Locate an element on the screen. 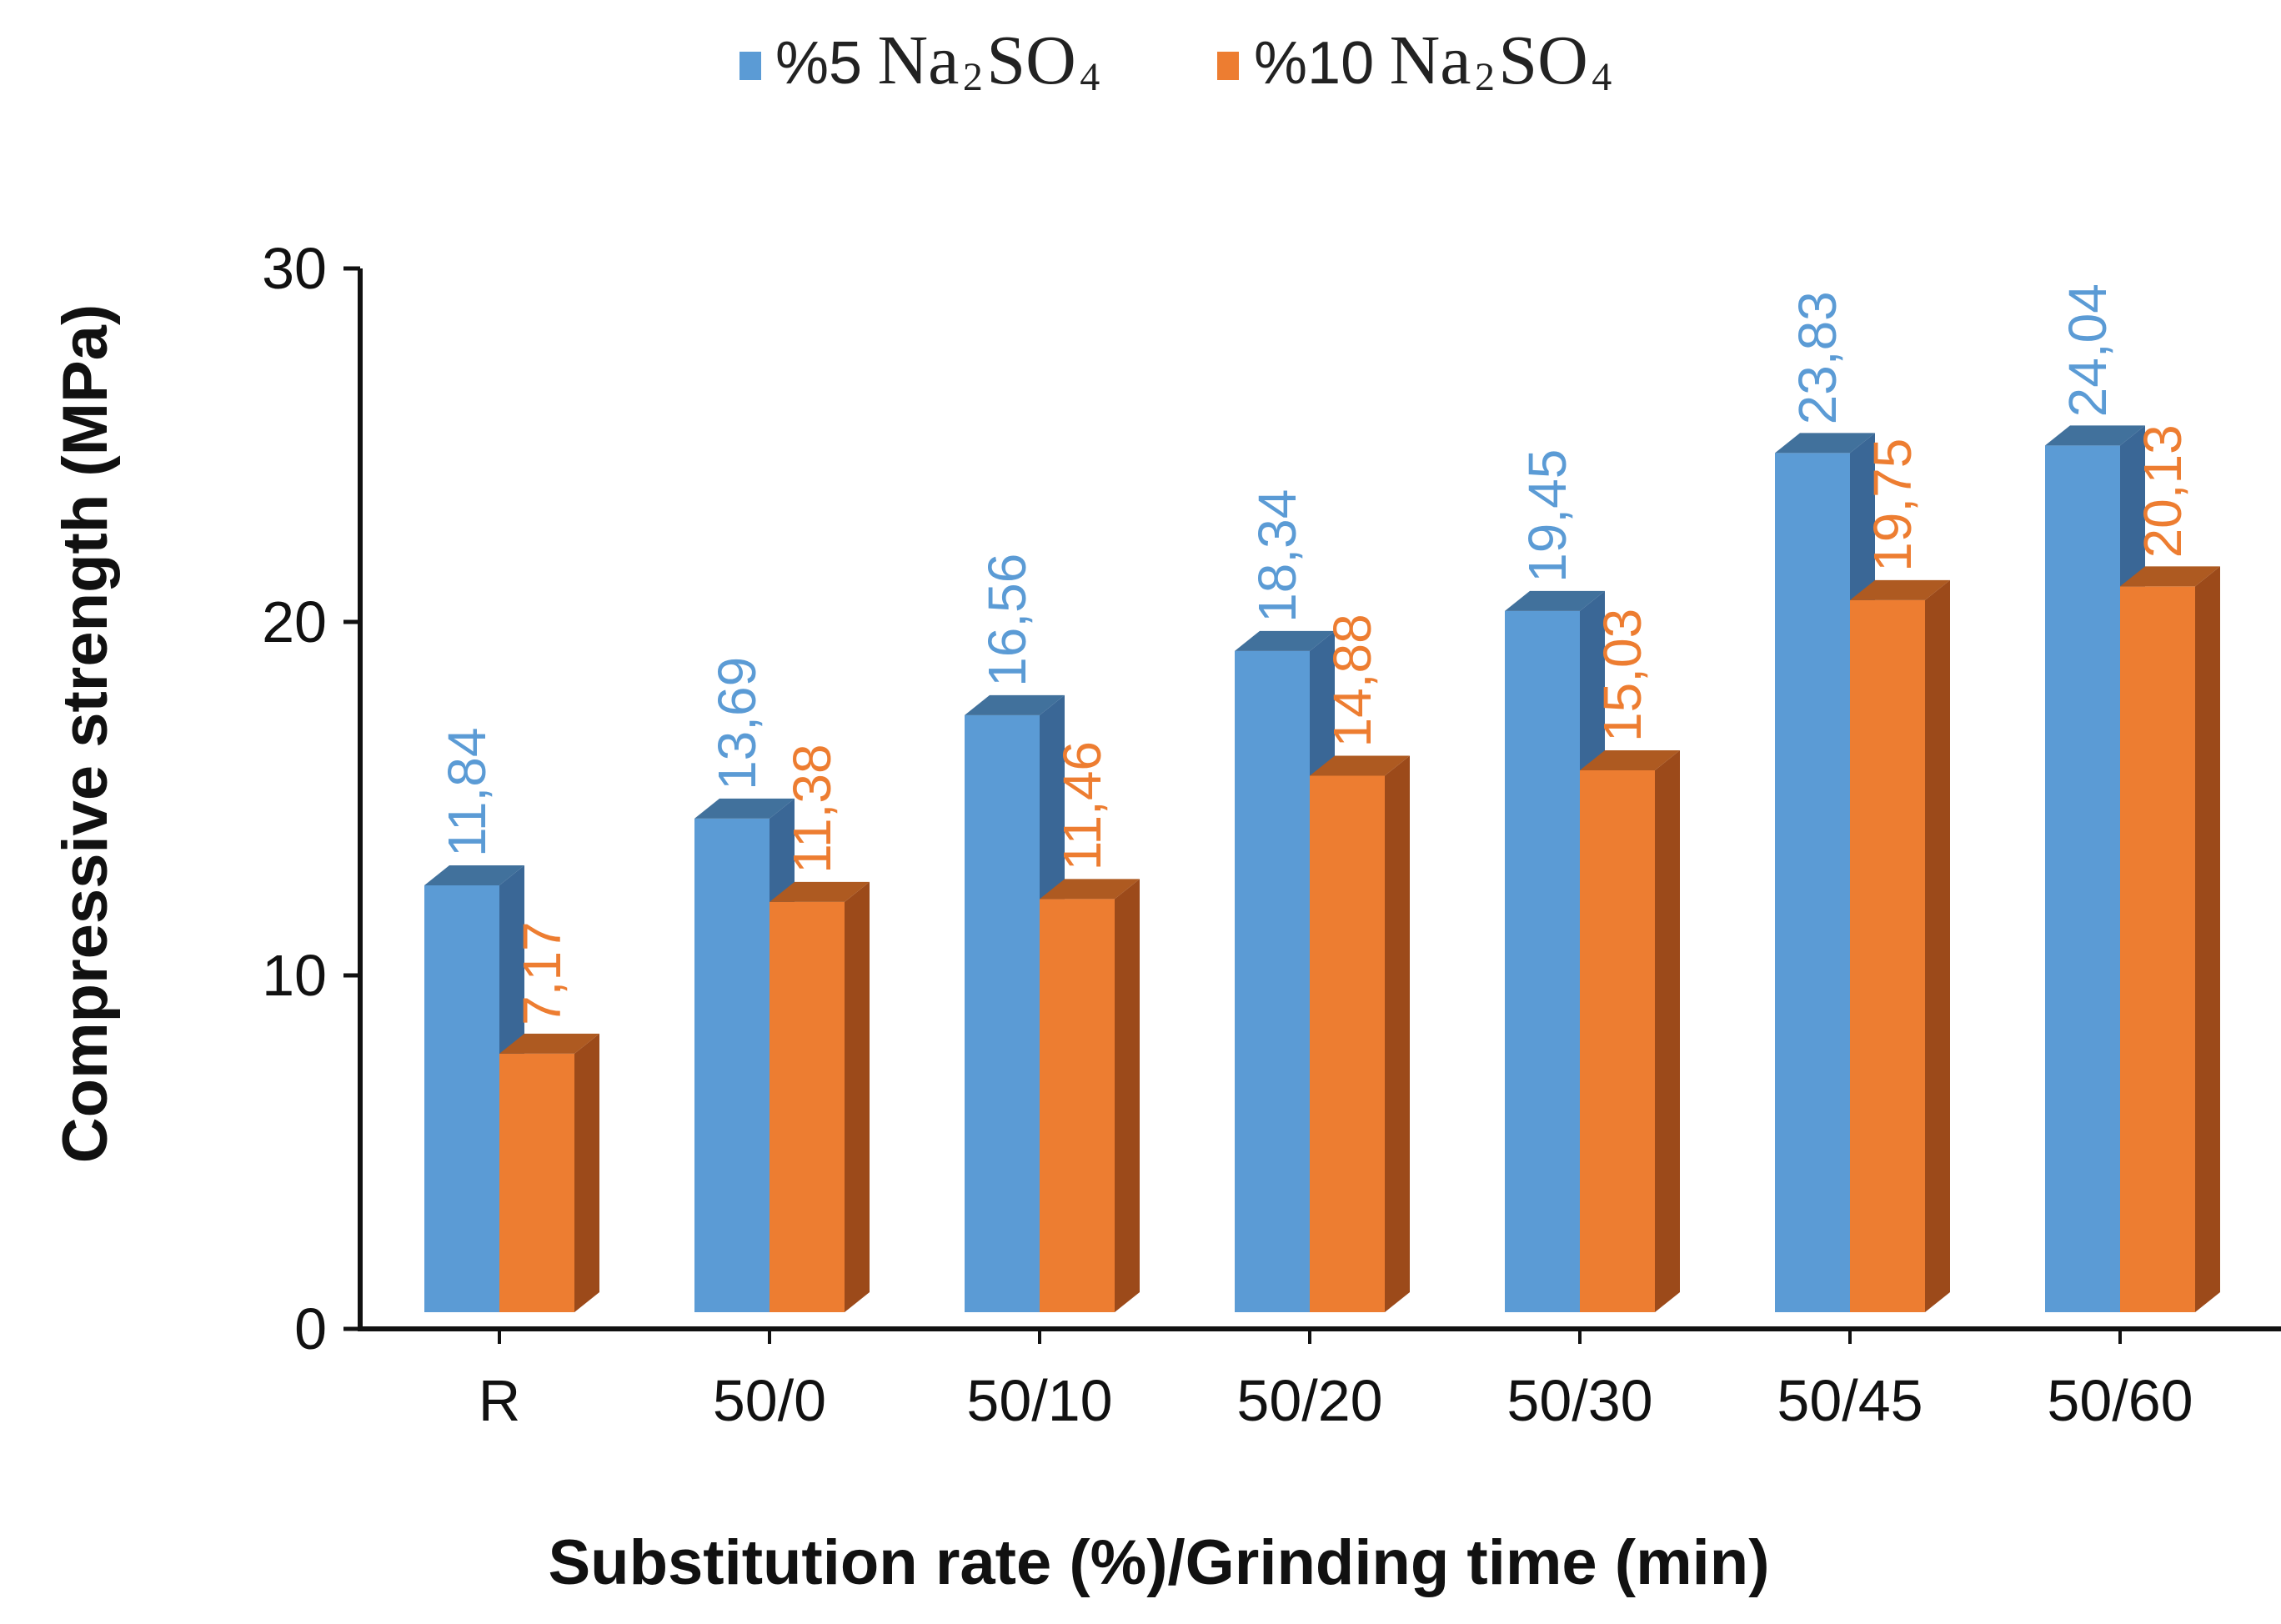 The image size is (2281, 1624). x-tick-label: 50/10 is located at coordinates (1039, 1401).